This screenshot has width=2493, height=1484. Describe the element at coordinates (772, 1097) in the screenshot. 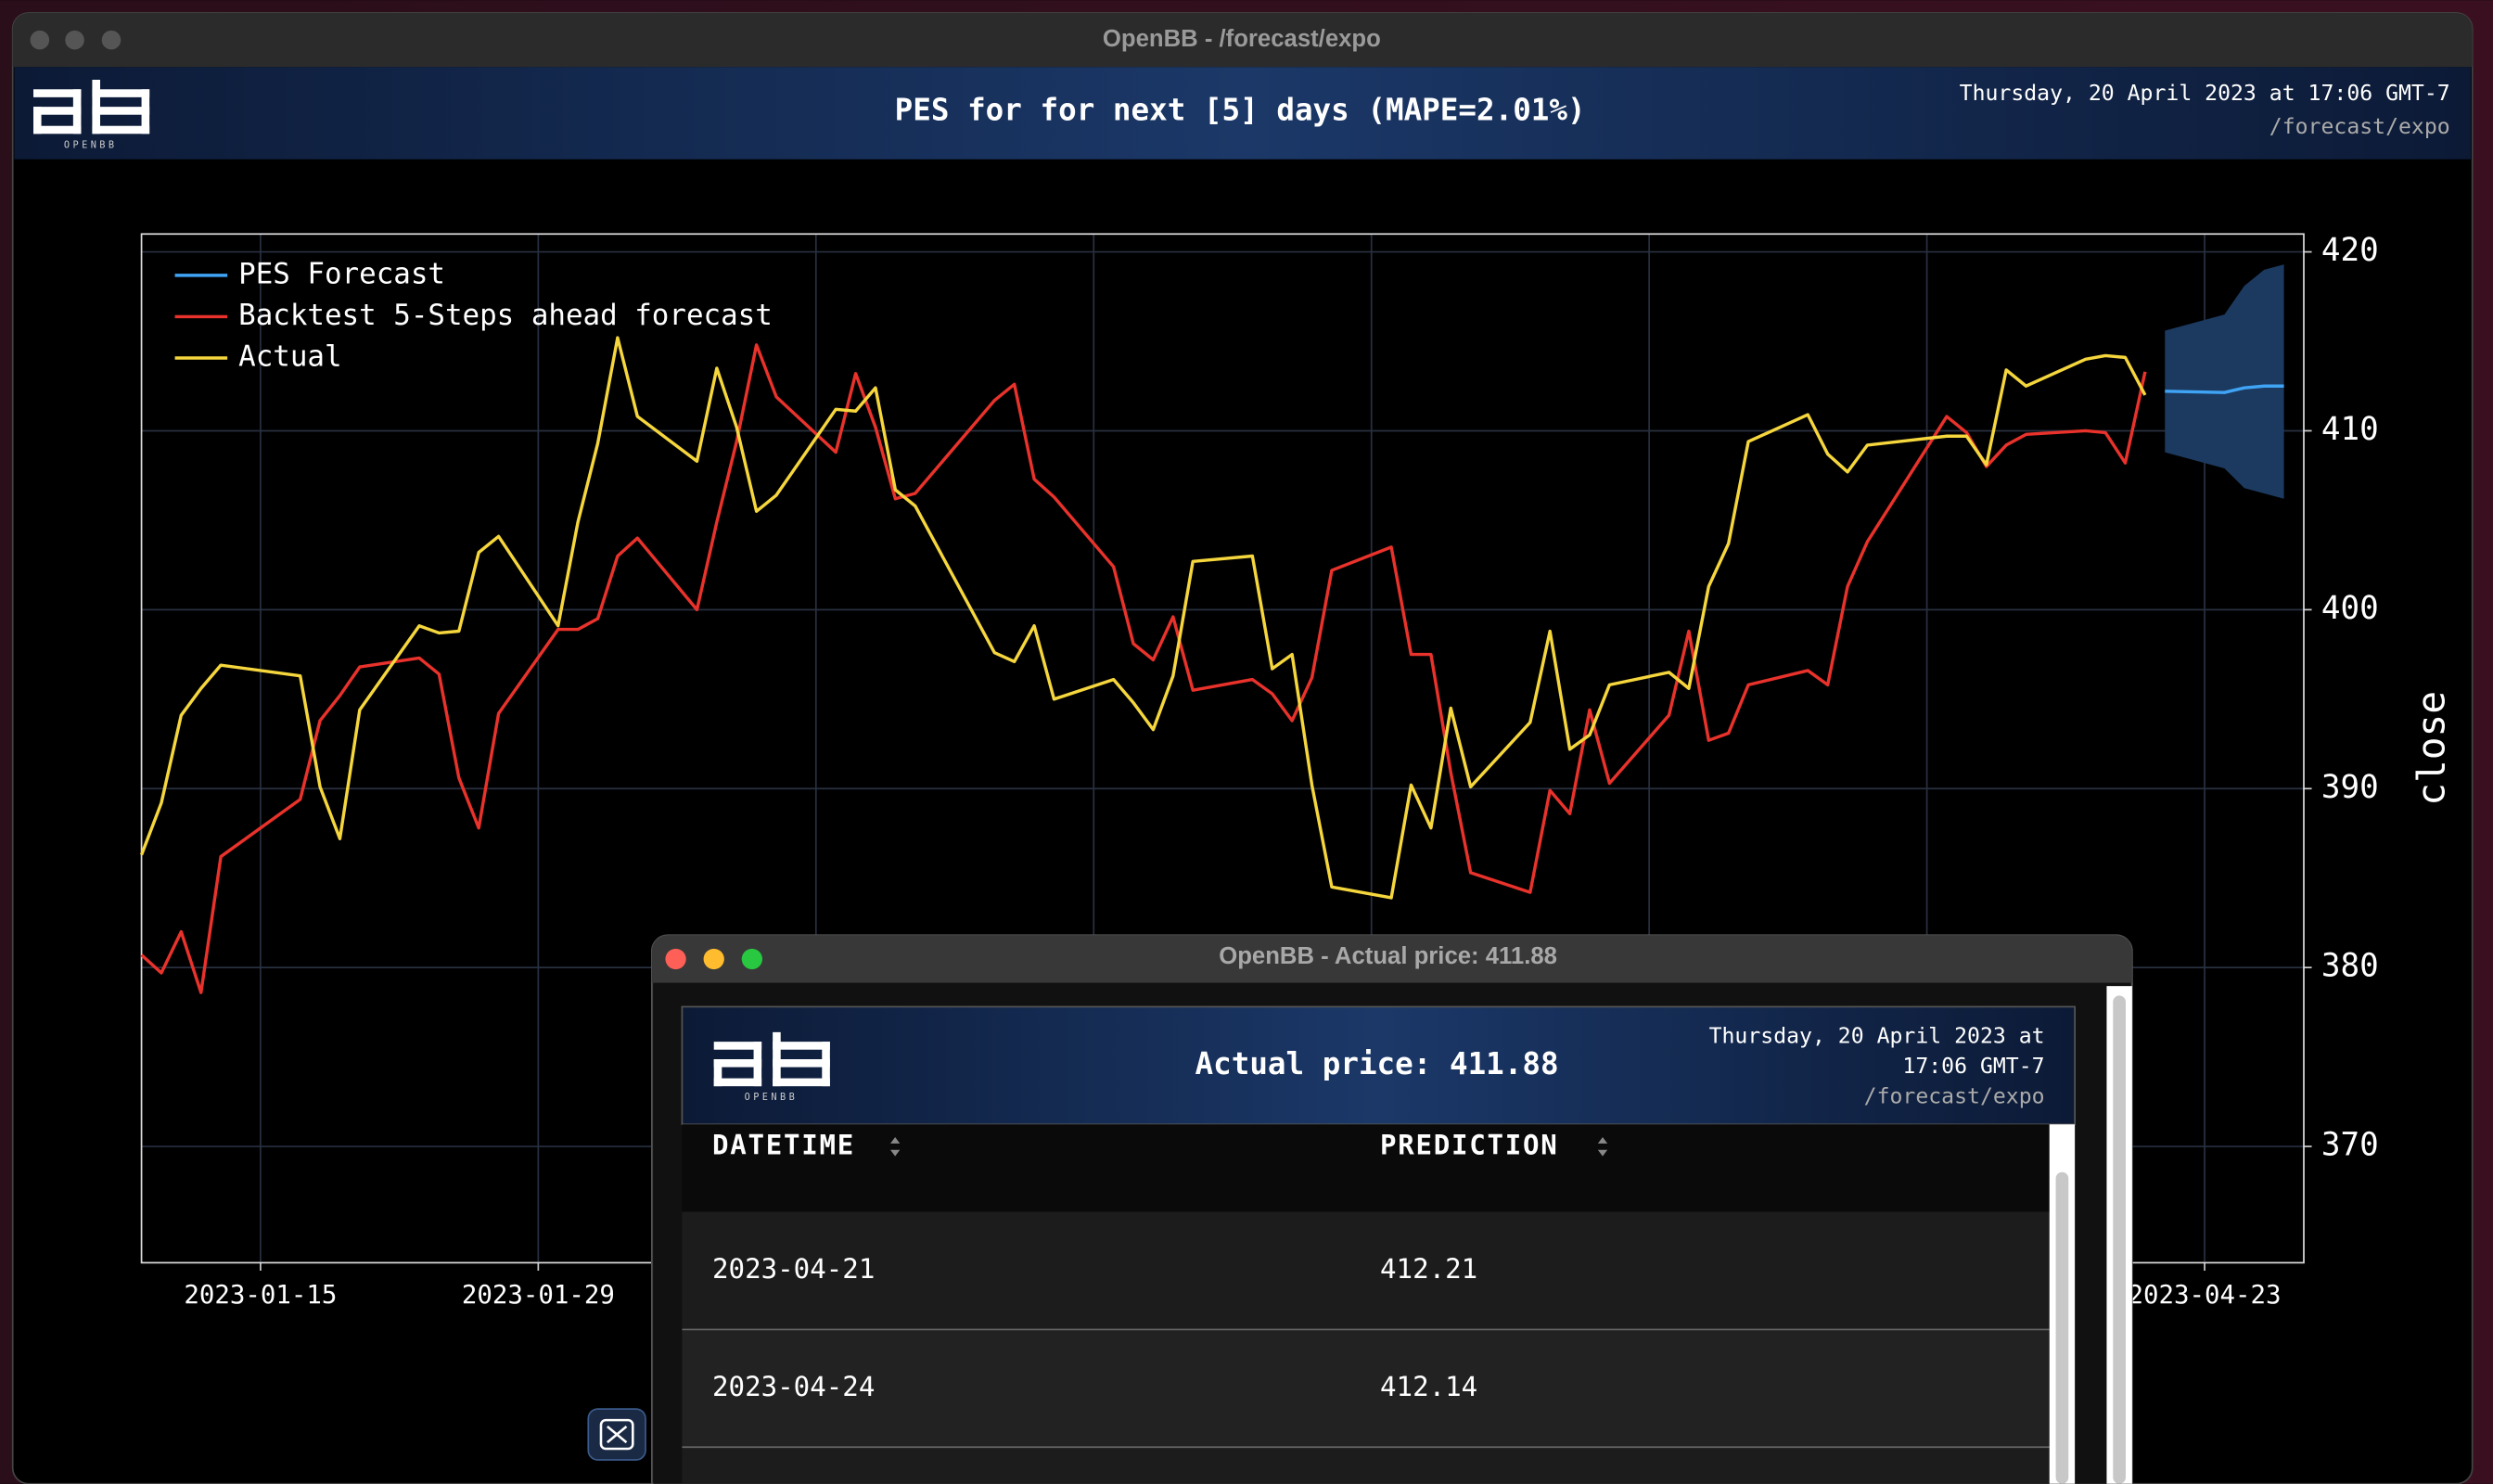

I see `popup-logo-text: OPENBB` at that location.